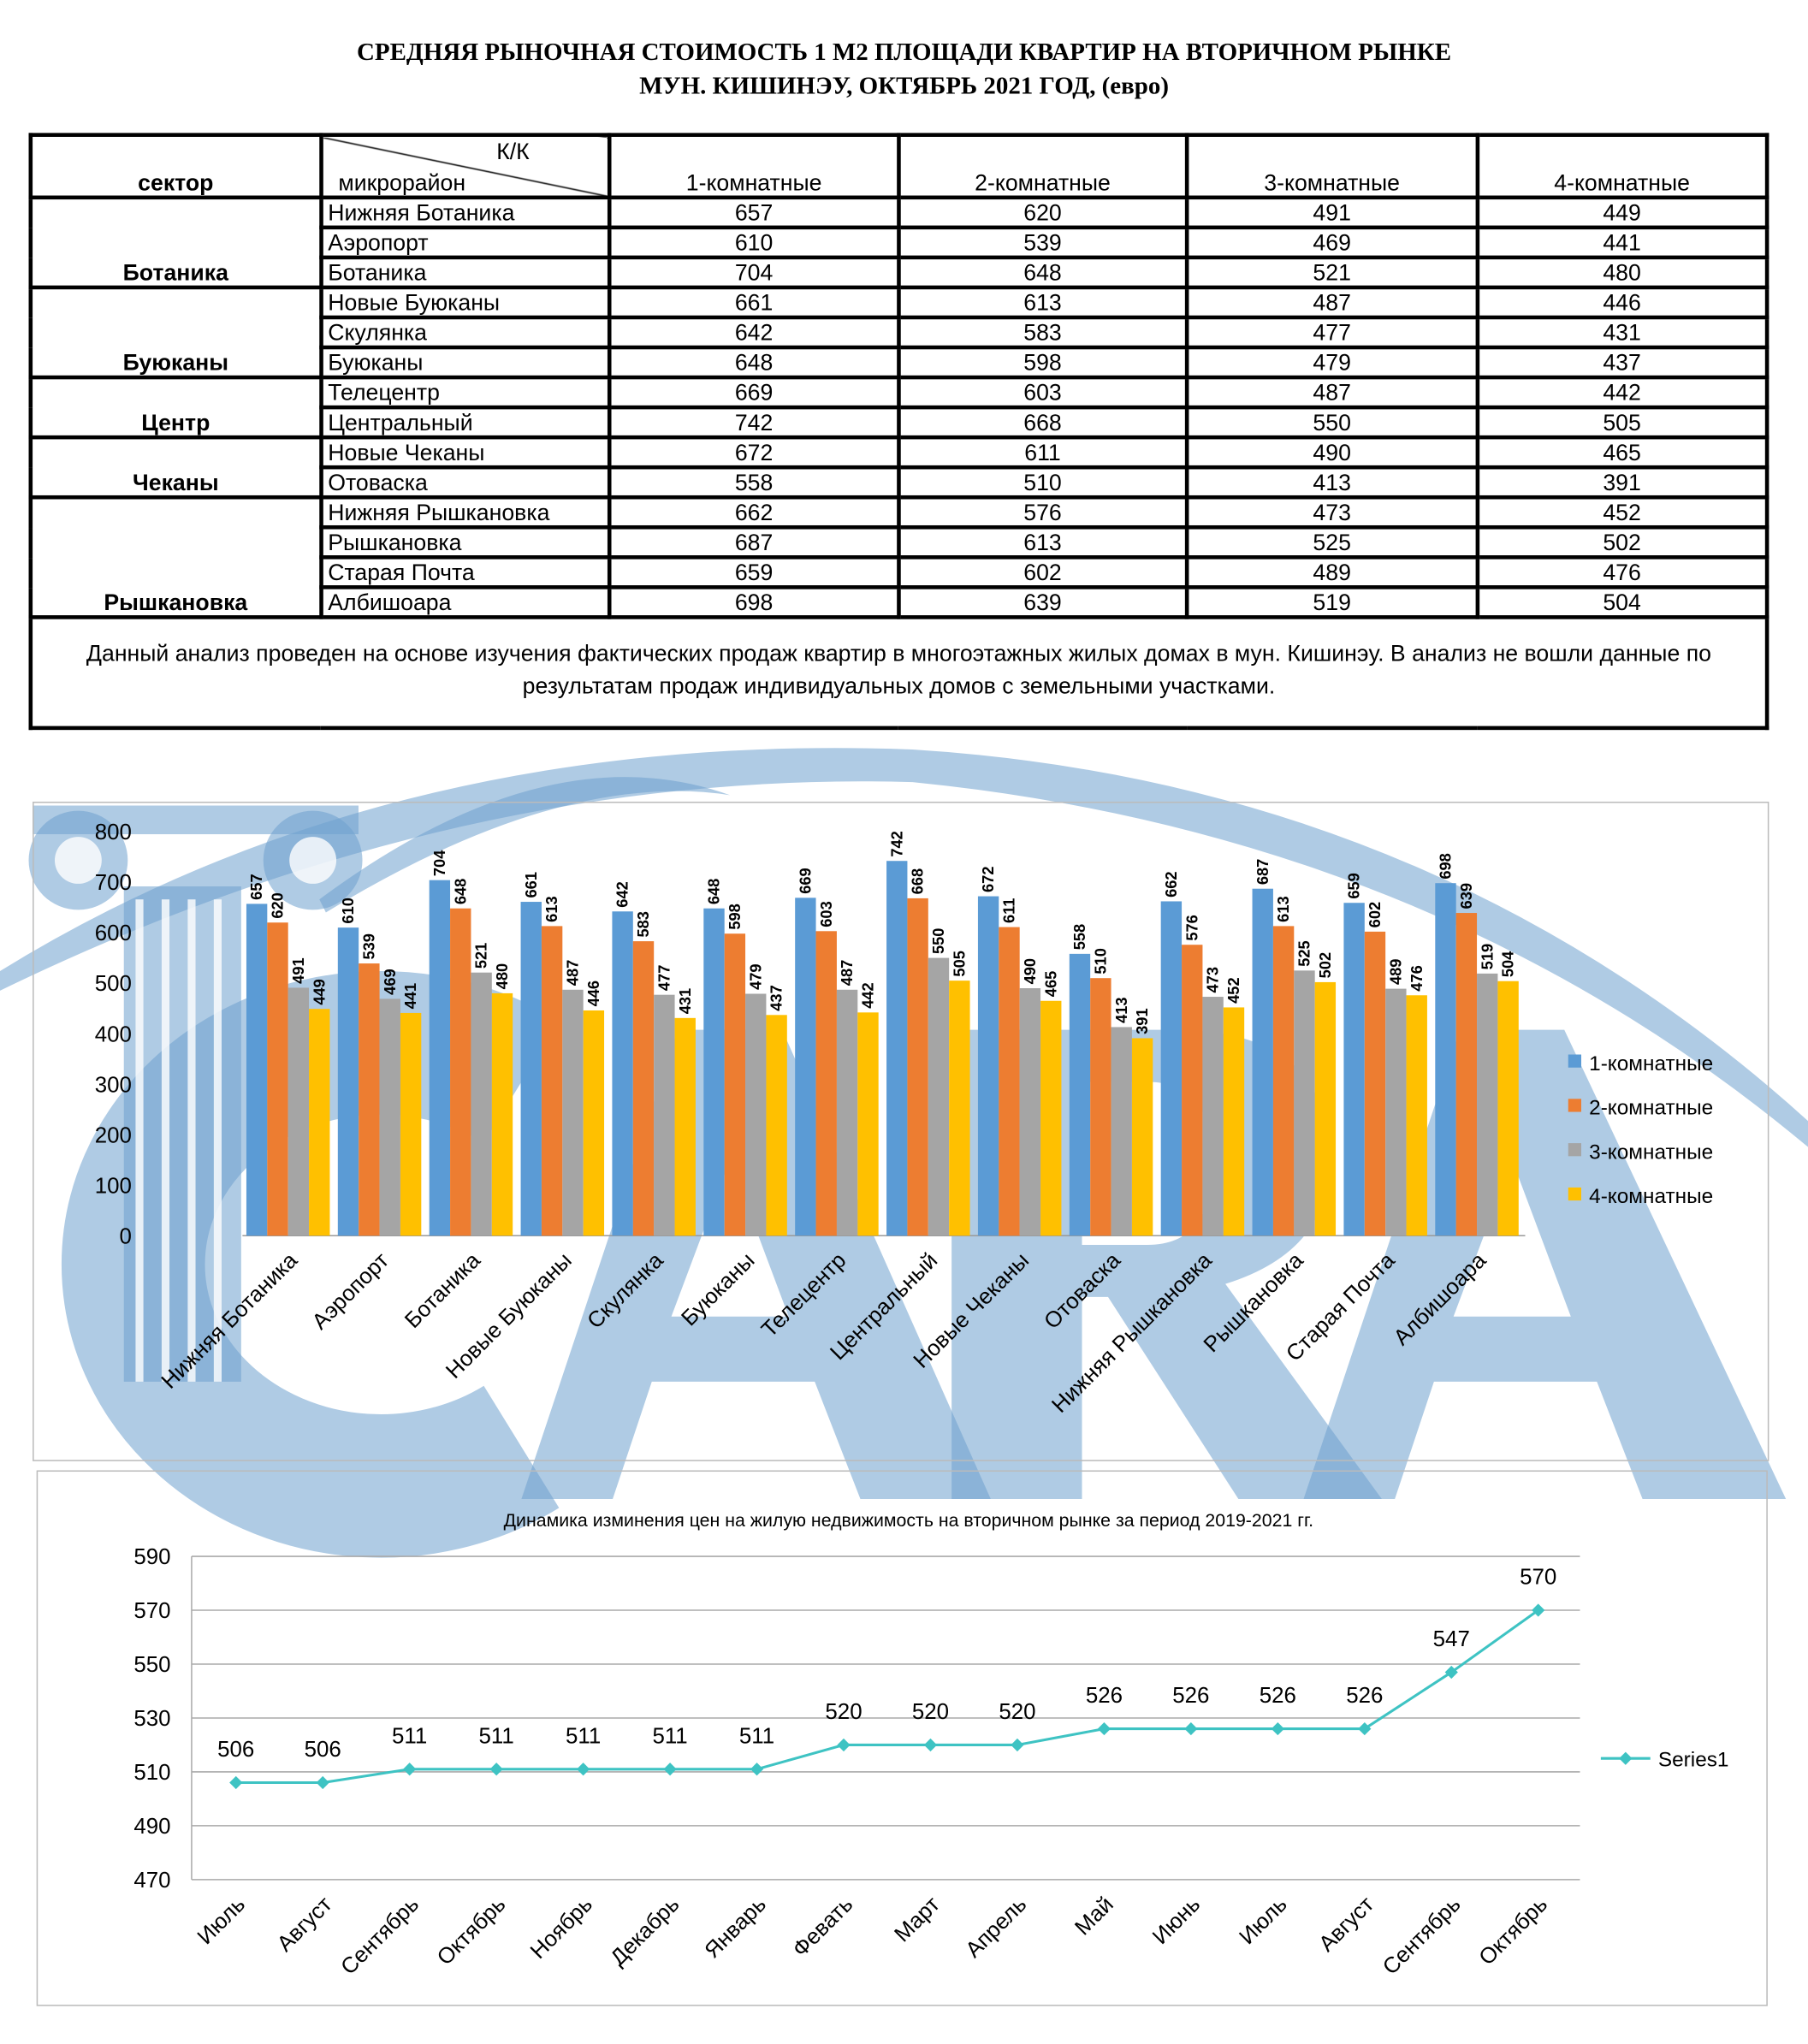  Describe the element at coordinates (1513, 1932) in the screenshot. I see `x-tick-label: Октябрь` at that location.